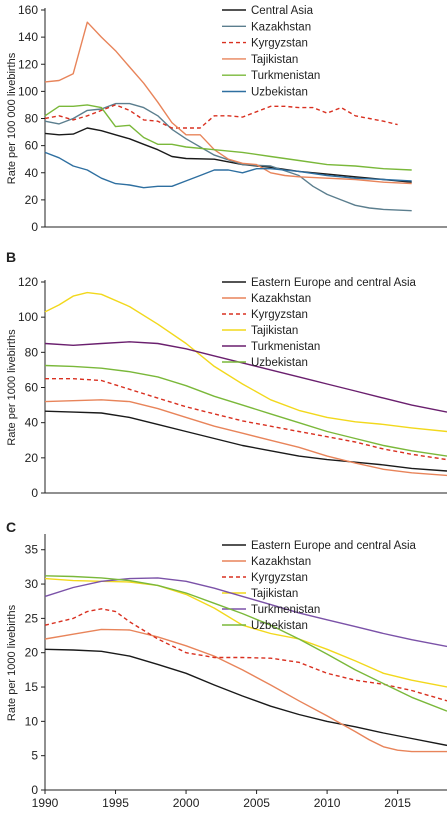 The image size is (447, 815). What do you see at coordinates (11, 527) in the screenshot?
I see `panel-label: C` at bounding box center [11, 527].